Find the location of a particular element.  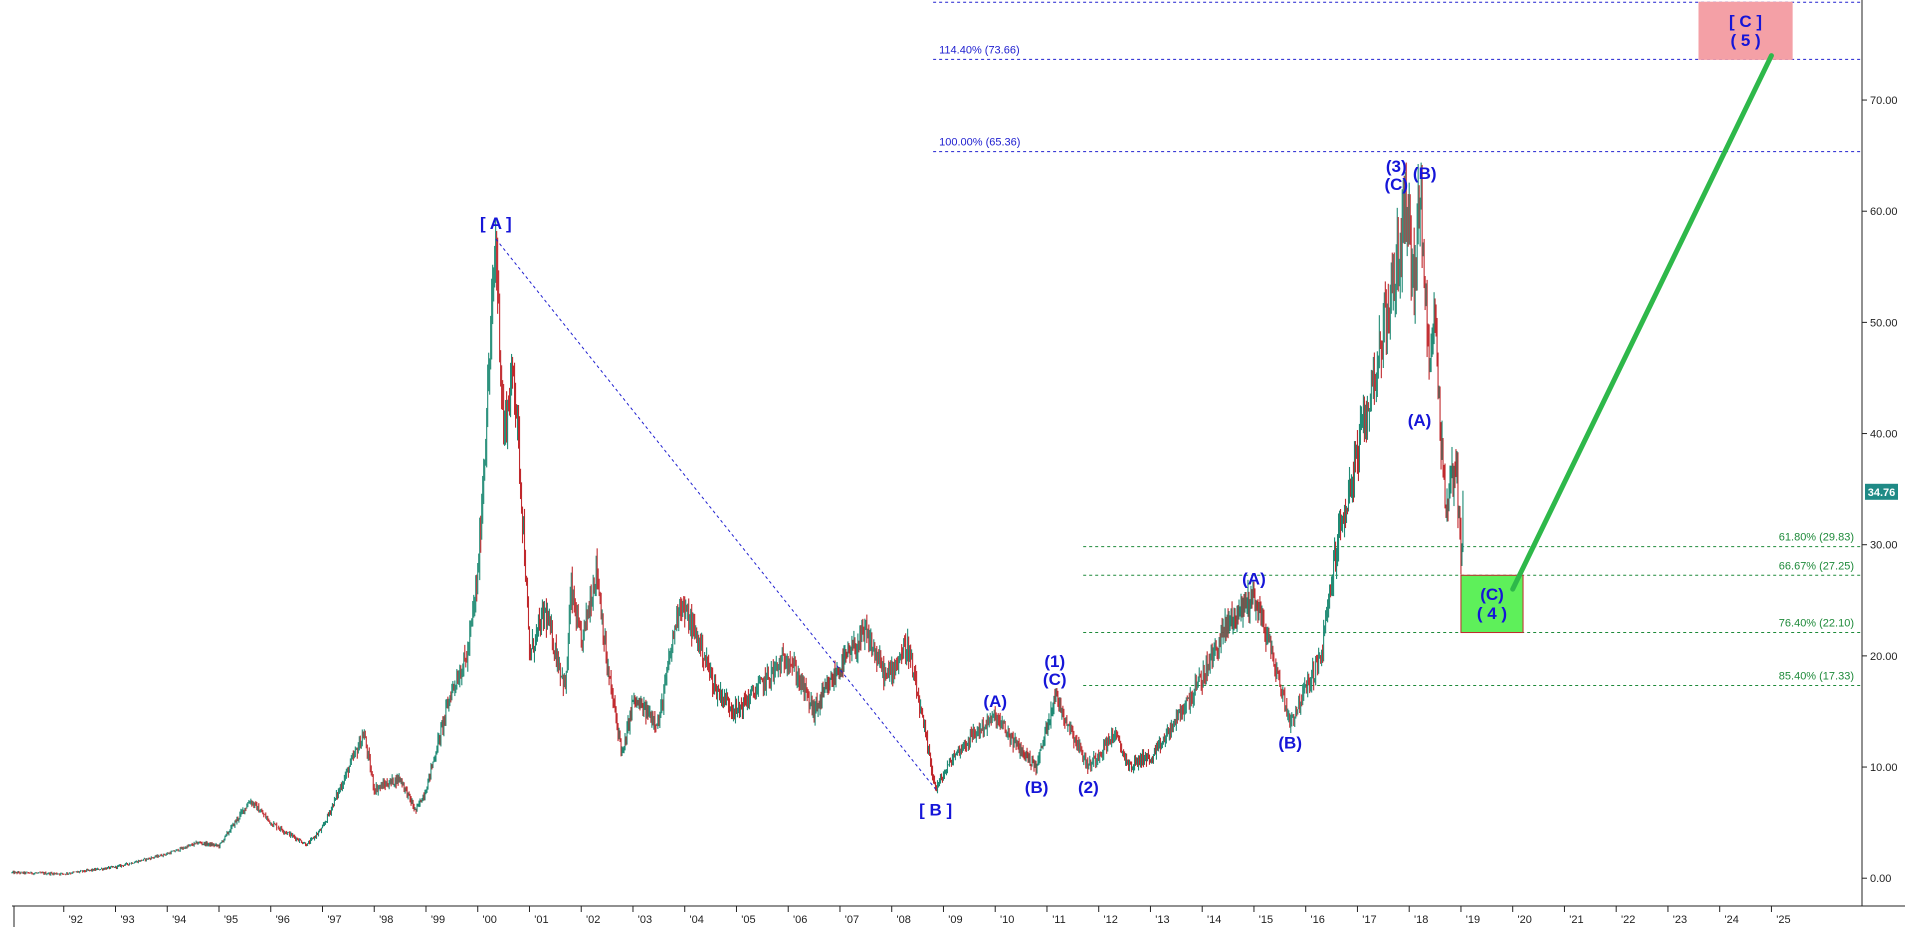

x-tick-label: '11 is located at coordinates (1059, 920).